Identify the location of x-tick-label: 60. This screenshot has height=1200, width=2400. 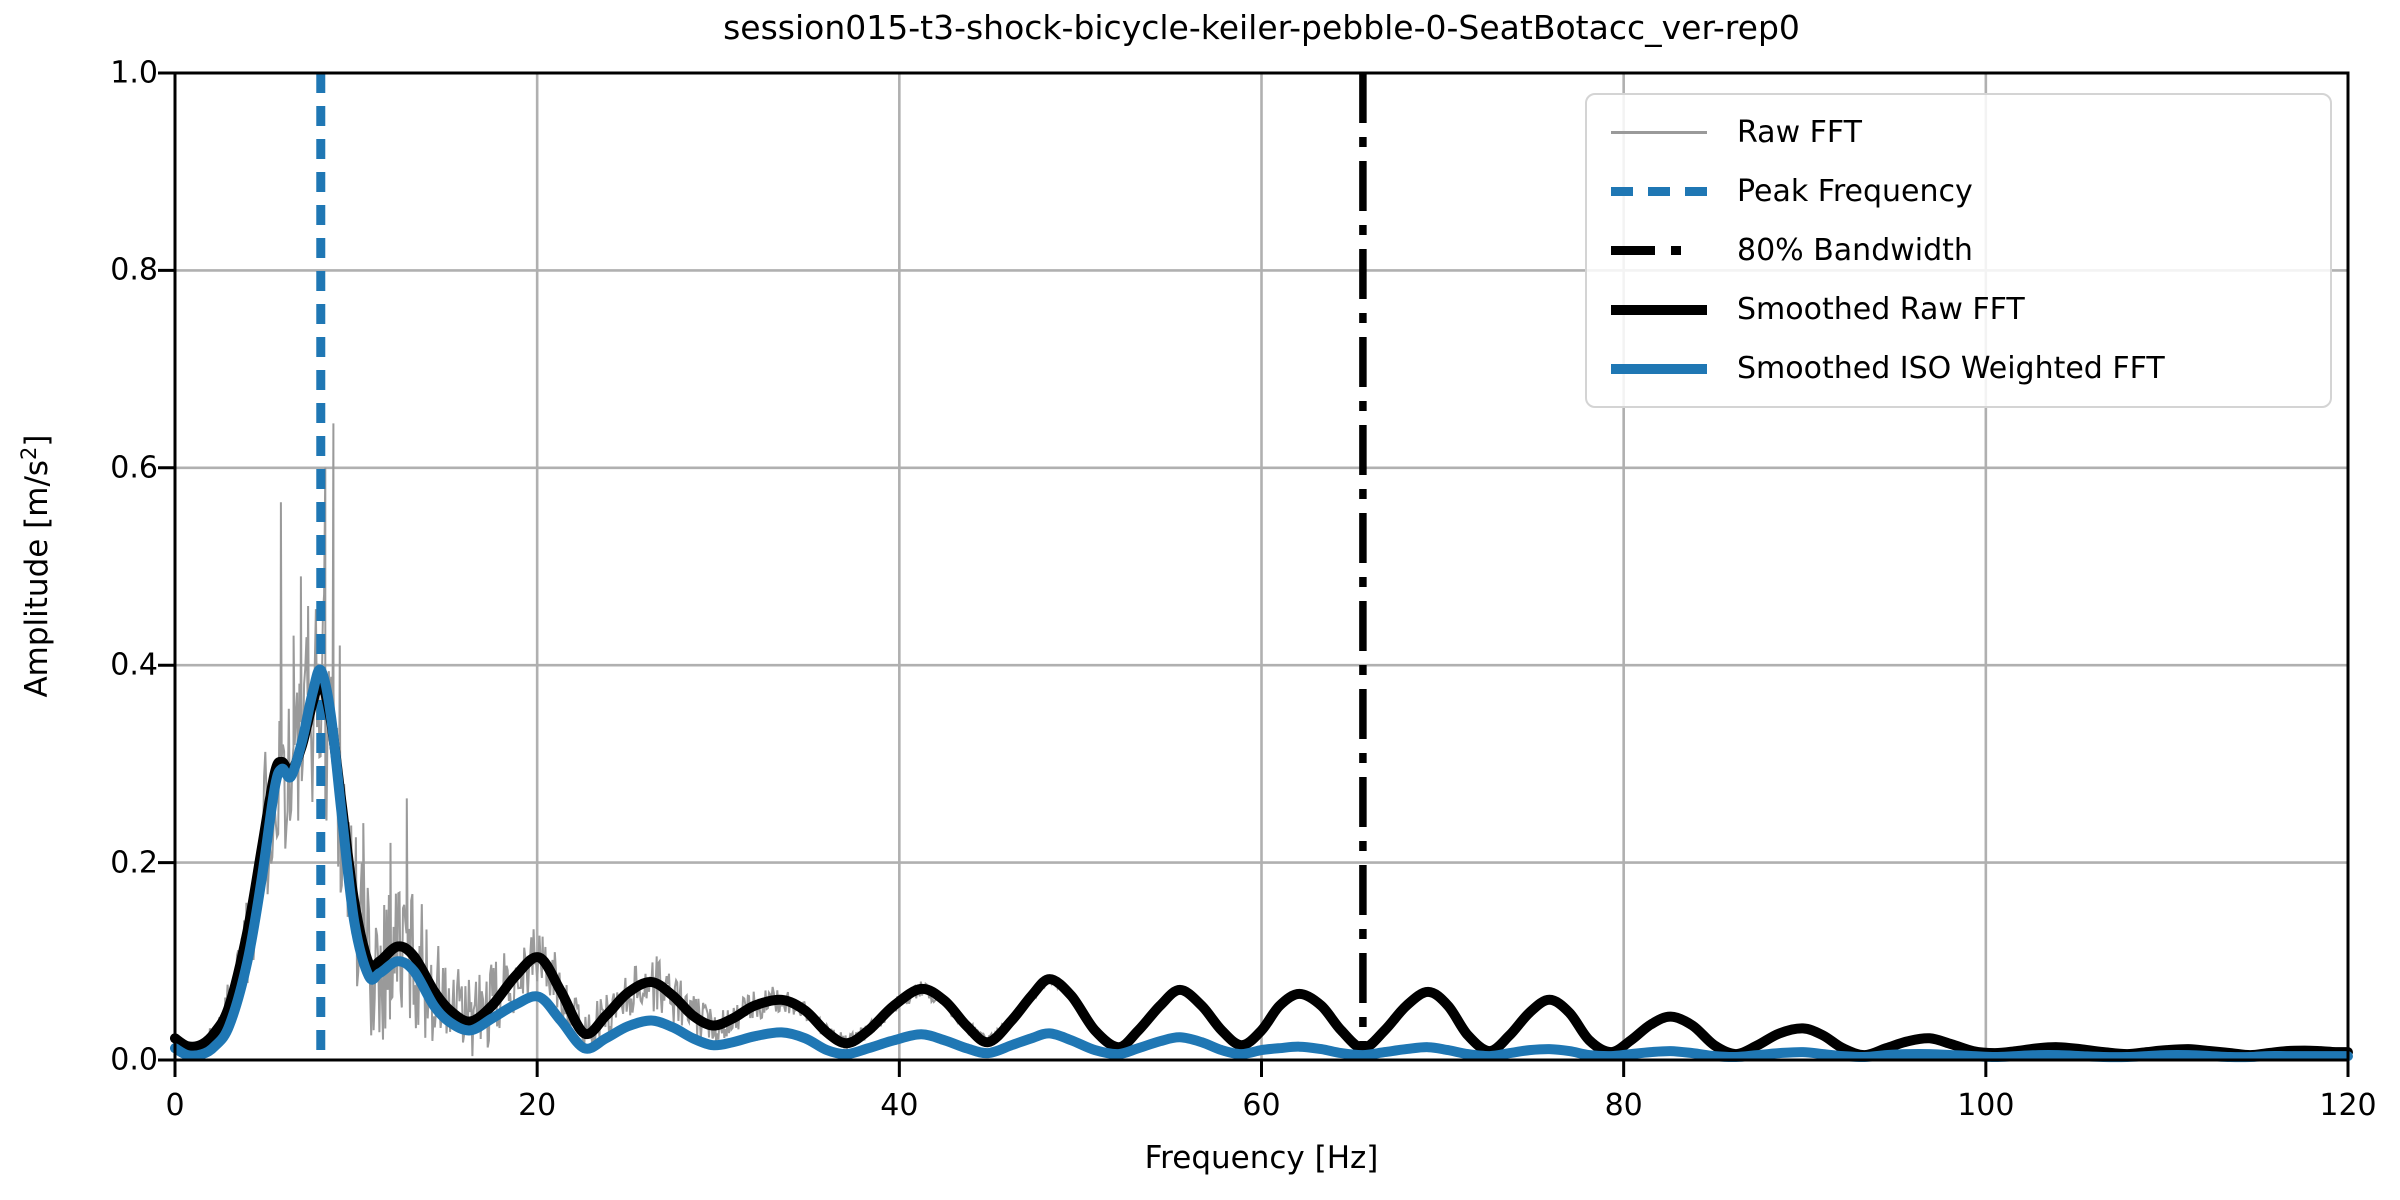
(1261, 1105).